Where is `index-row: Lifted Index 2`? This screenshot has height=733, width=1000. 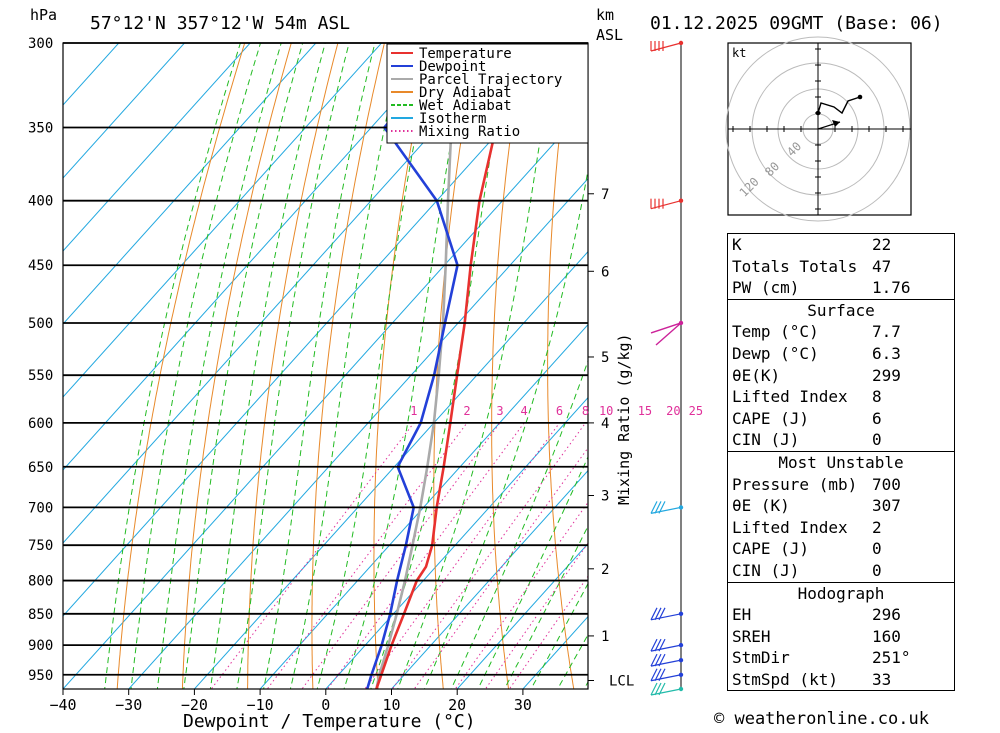 index-row: Lifted Index 2 is located at coordinates (841, 528).